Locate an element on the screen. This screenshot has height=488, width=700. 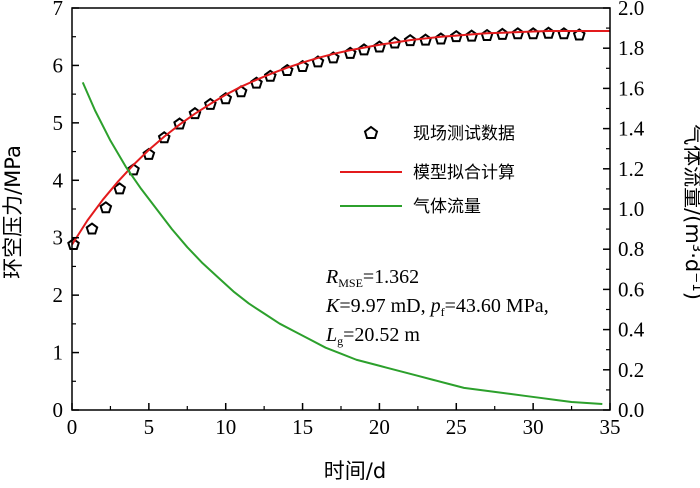
x-tick-label: 30 is located at coordinates (533, 427).